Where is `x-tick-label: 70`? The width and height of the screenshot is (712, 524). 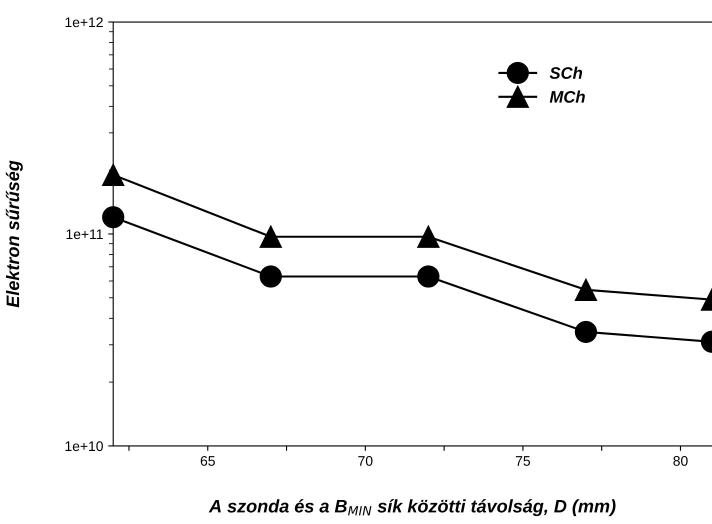
x-tick-label: 70 is located at coordinates (365, 461).